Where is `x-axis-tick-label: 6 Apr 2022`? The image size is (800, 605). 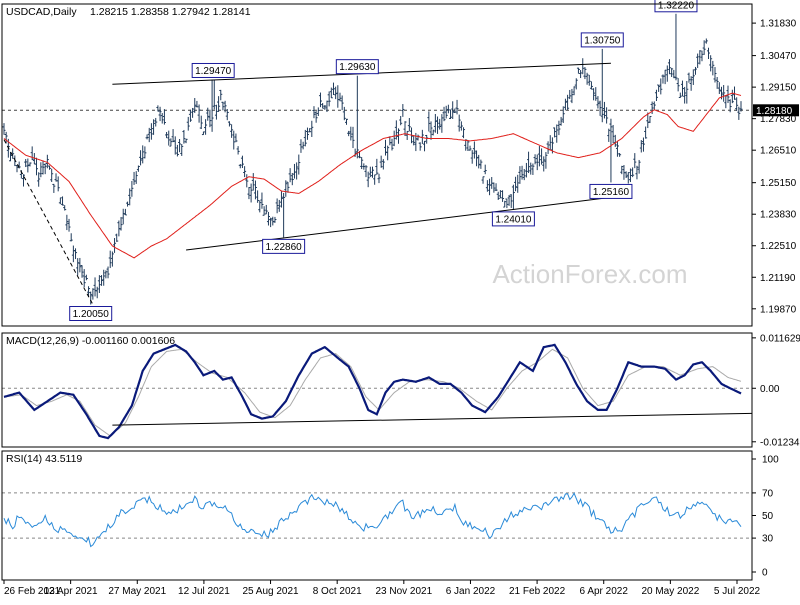 x-axis-tick-label: 6 Apr 2022 is located at coordinates (604, 591).